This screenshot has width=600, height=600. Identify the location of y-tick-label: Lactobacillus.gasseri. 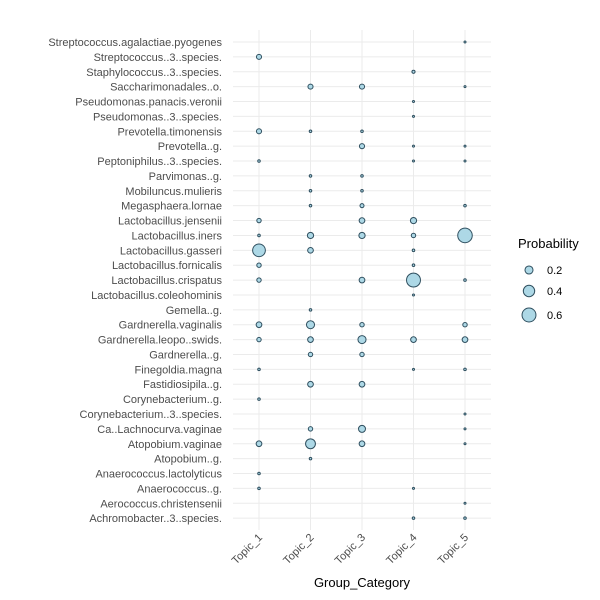
(171, 251).